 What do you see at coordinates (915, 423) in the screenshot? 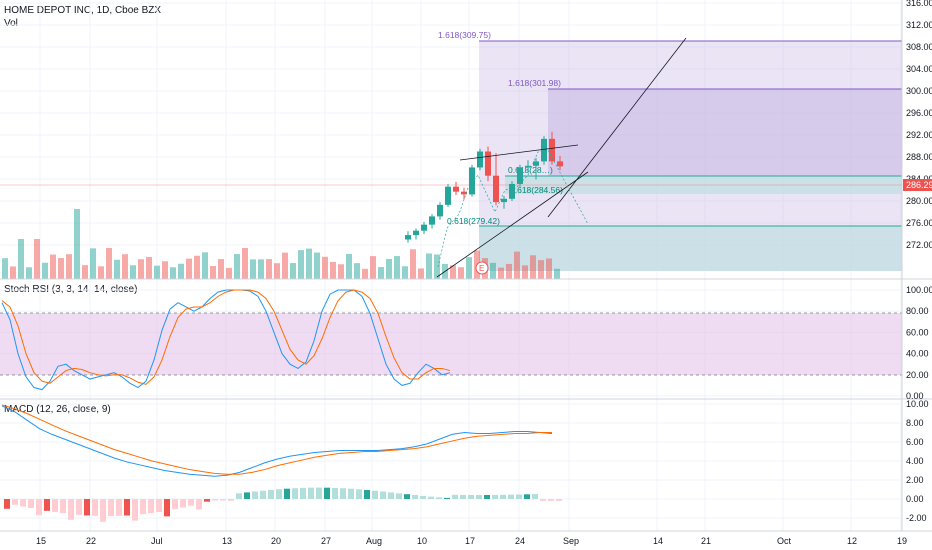
I see `macd-tick-label: 8.00` at bounding box center [915, 423].